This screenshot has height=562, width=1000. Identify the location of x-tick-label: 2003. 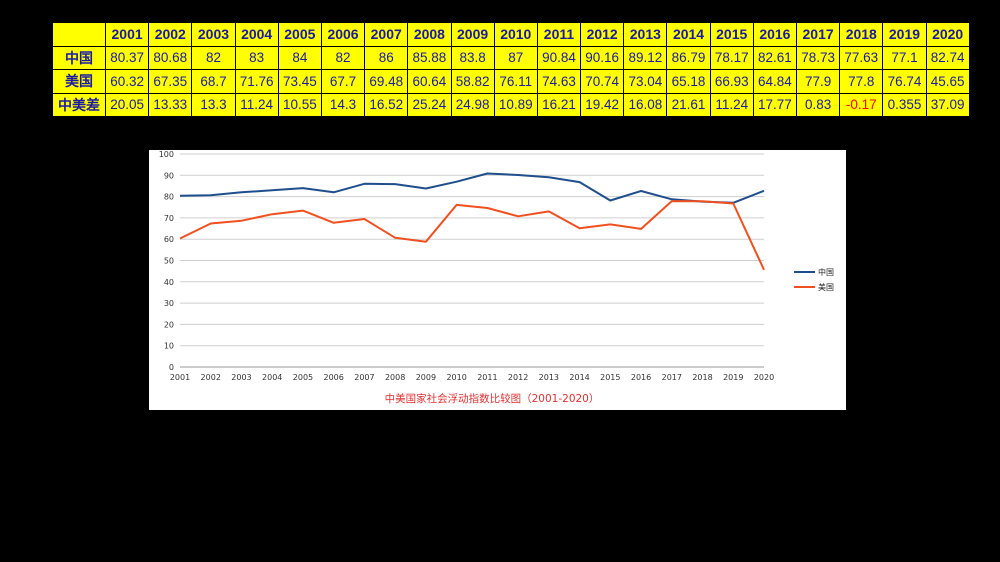
(241, 377).